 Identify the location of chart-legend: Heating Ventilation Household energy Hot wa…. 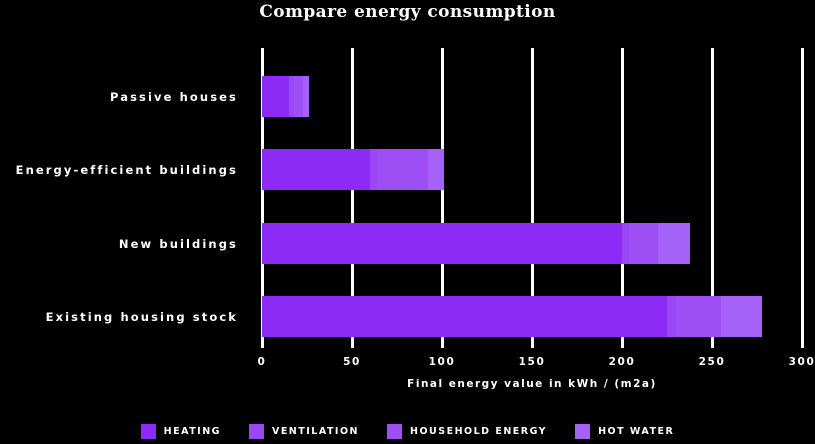
(407, 431).